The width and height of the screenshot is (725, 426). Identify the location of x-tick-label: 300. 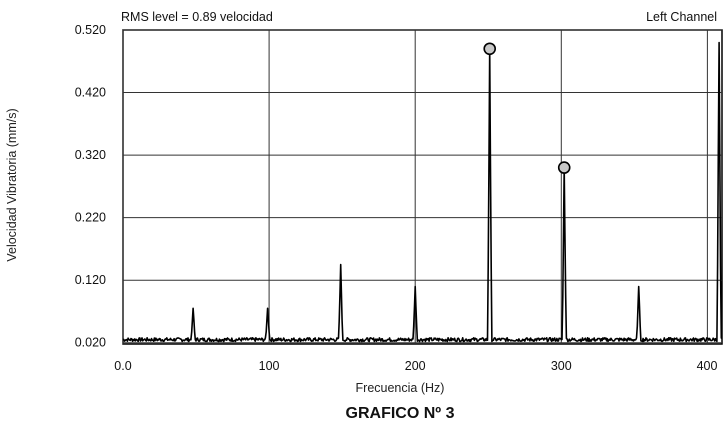
(561, 366).